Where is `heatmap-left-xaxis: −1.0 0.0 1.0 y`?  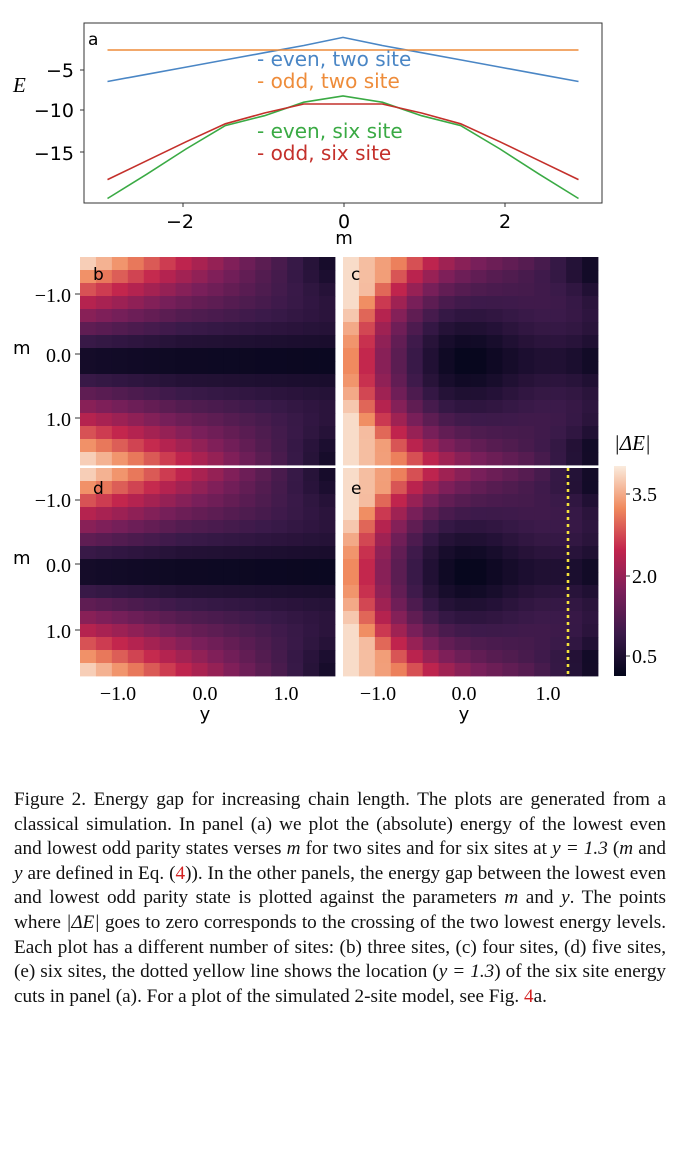 heatmap-left-xaxis: −1.0 0.0 1.0 y is located at coordinates (199, 704).